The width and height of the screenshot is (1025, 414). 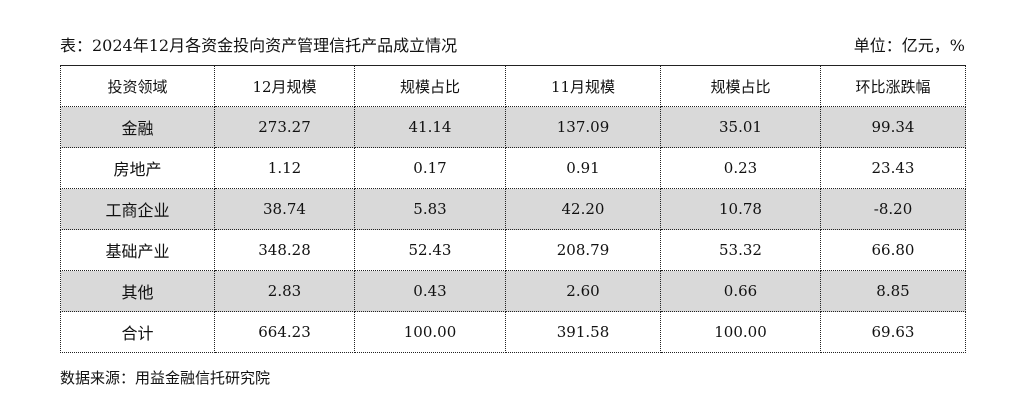 I want to click on table-row: 基础产业 348.28 52.43 208.79 53.32 66.80, so click(x=513, y=250).